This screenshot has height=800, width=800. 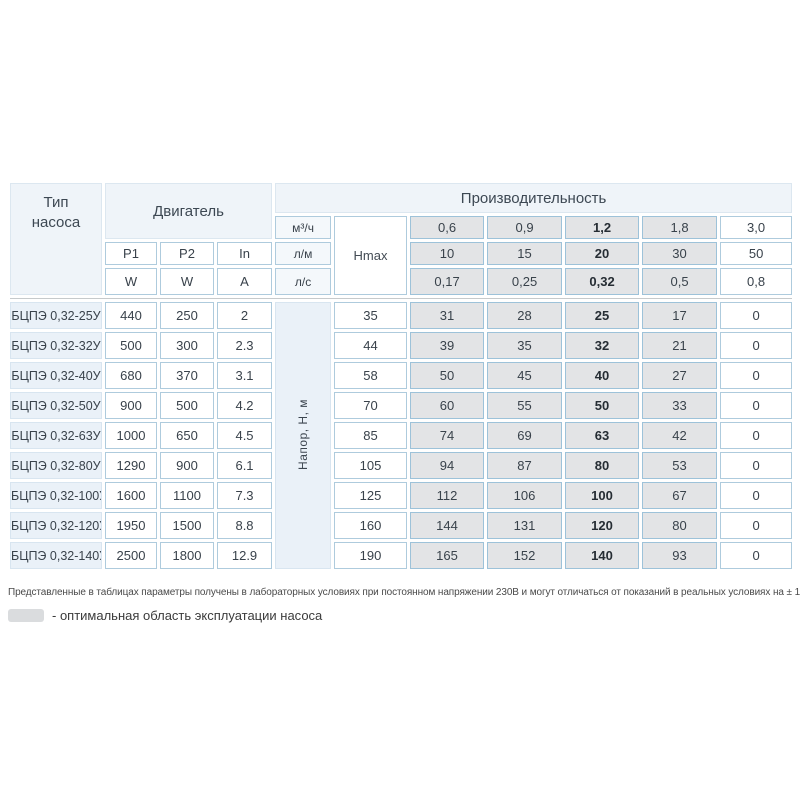 What do you see at coordinates (447, 495) in the screenshot?
I see `head-value-cell: 112` at bounding box center [447, 495].